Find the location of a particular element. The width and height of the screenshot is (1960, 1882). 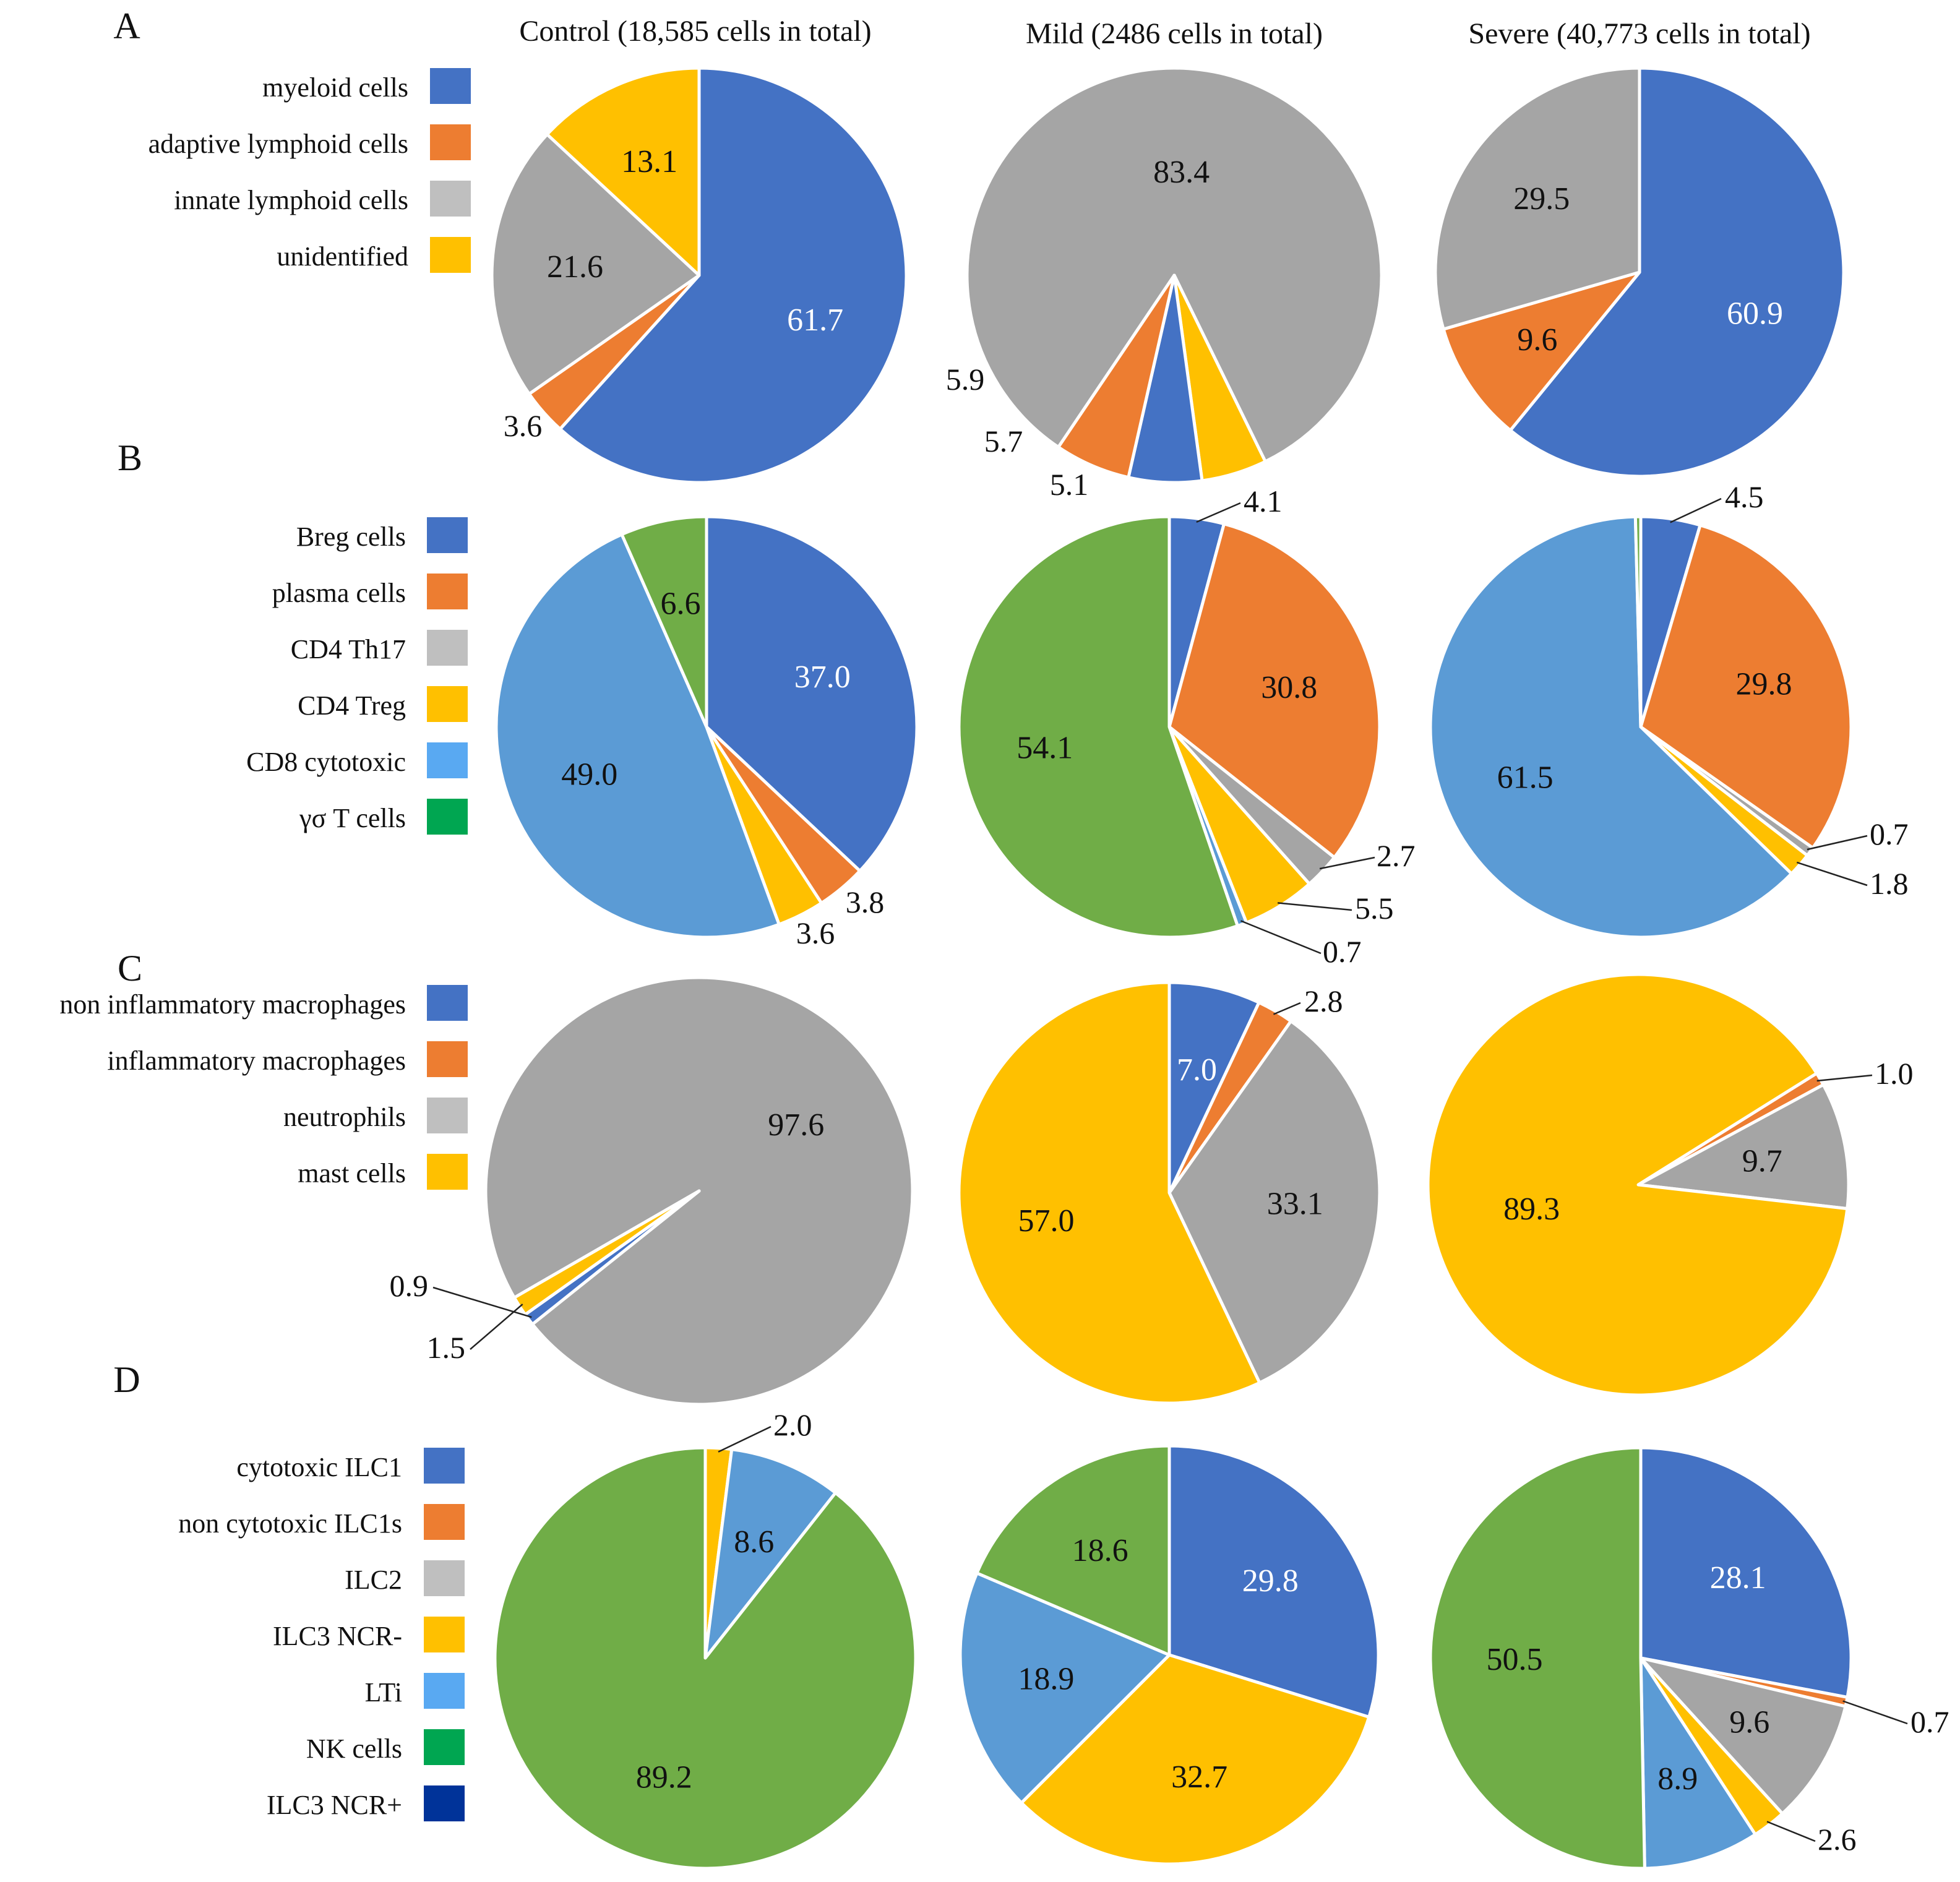

slice-label: 30.8 is located at coordinates (1289, 688).